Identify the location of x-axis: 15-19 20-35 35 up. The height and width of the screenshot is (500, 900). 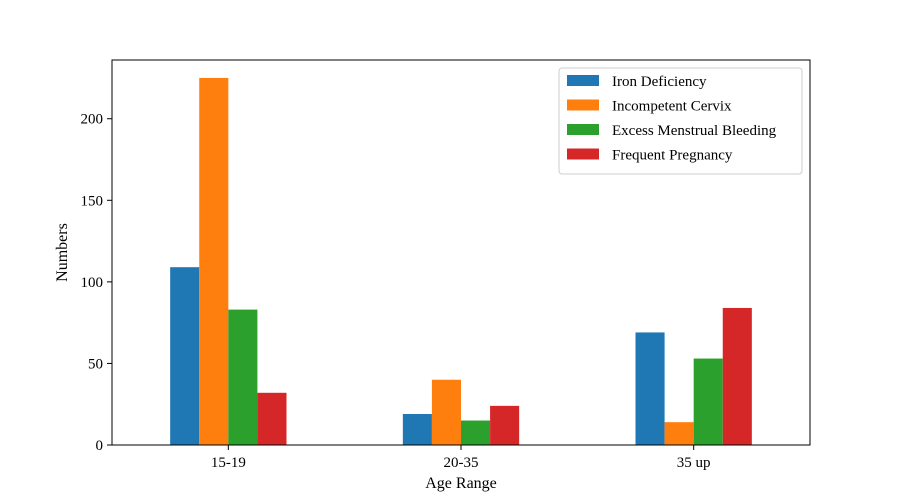
(461, 458).